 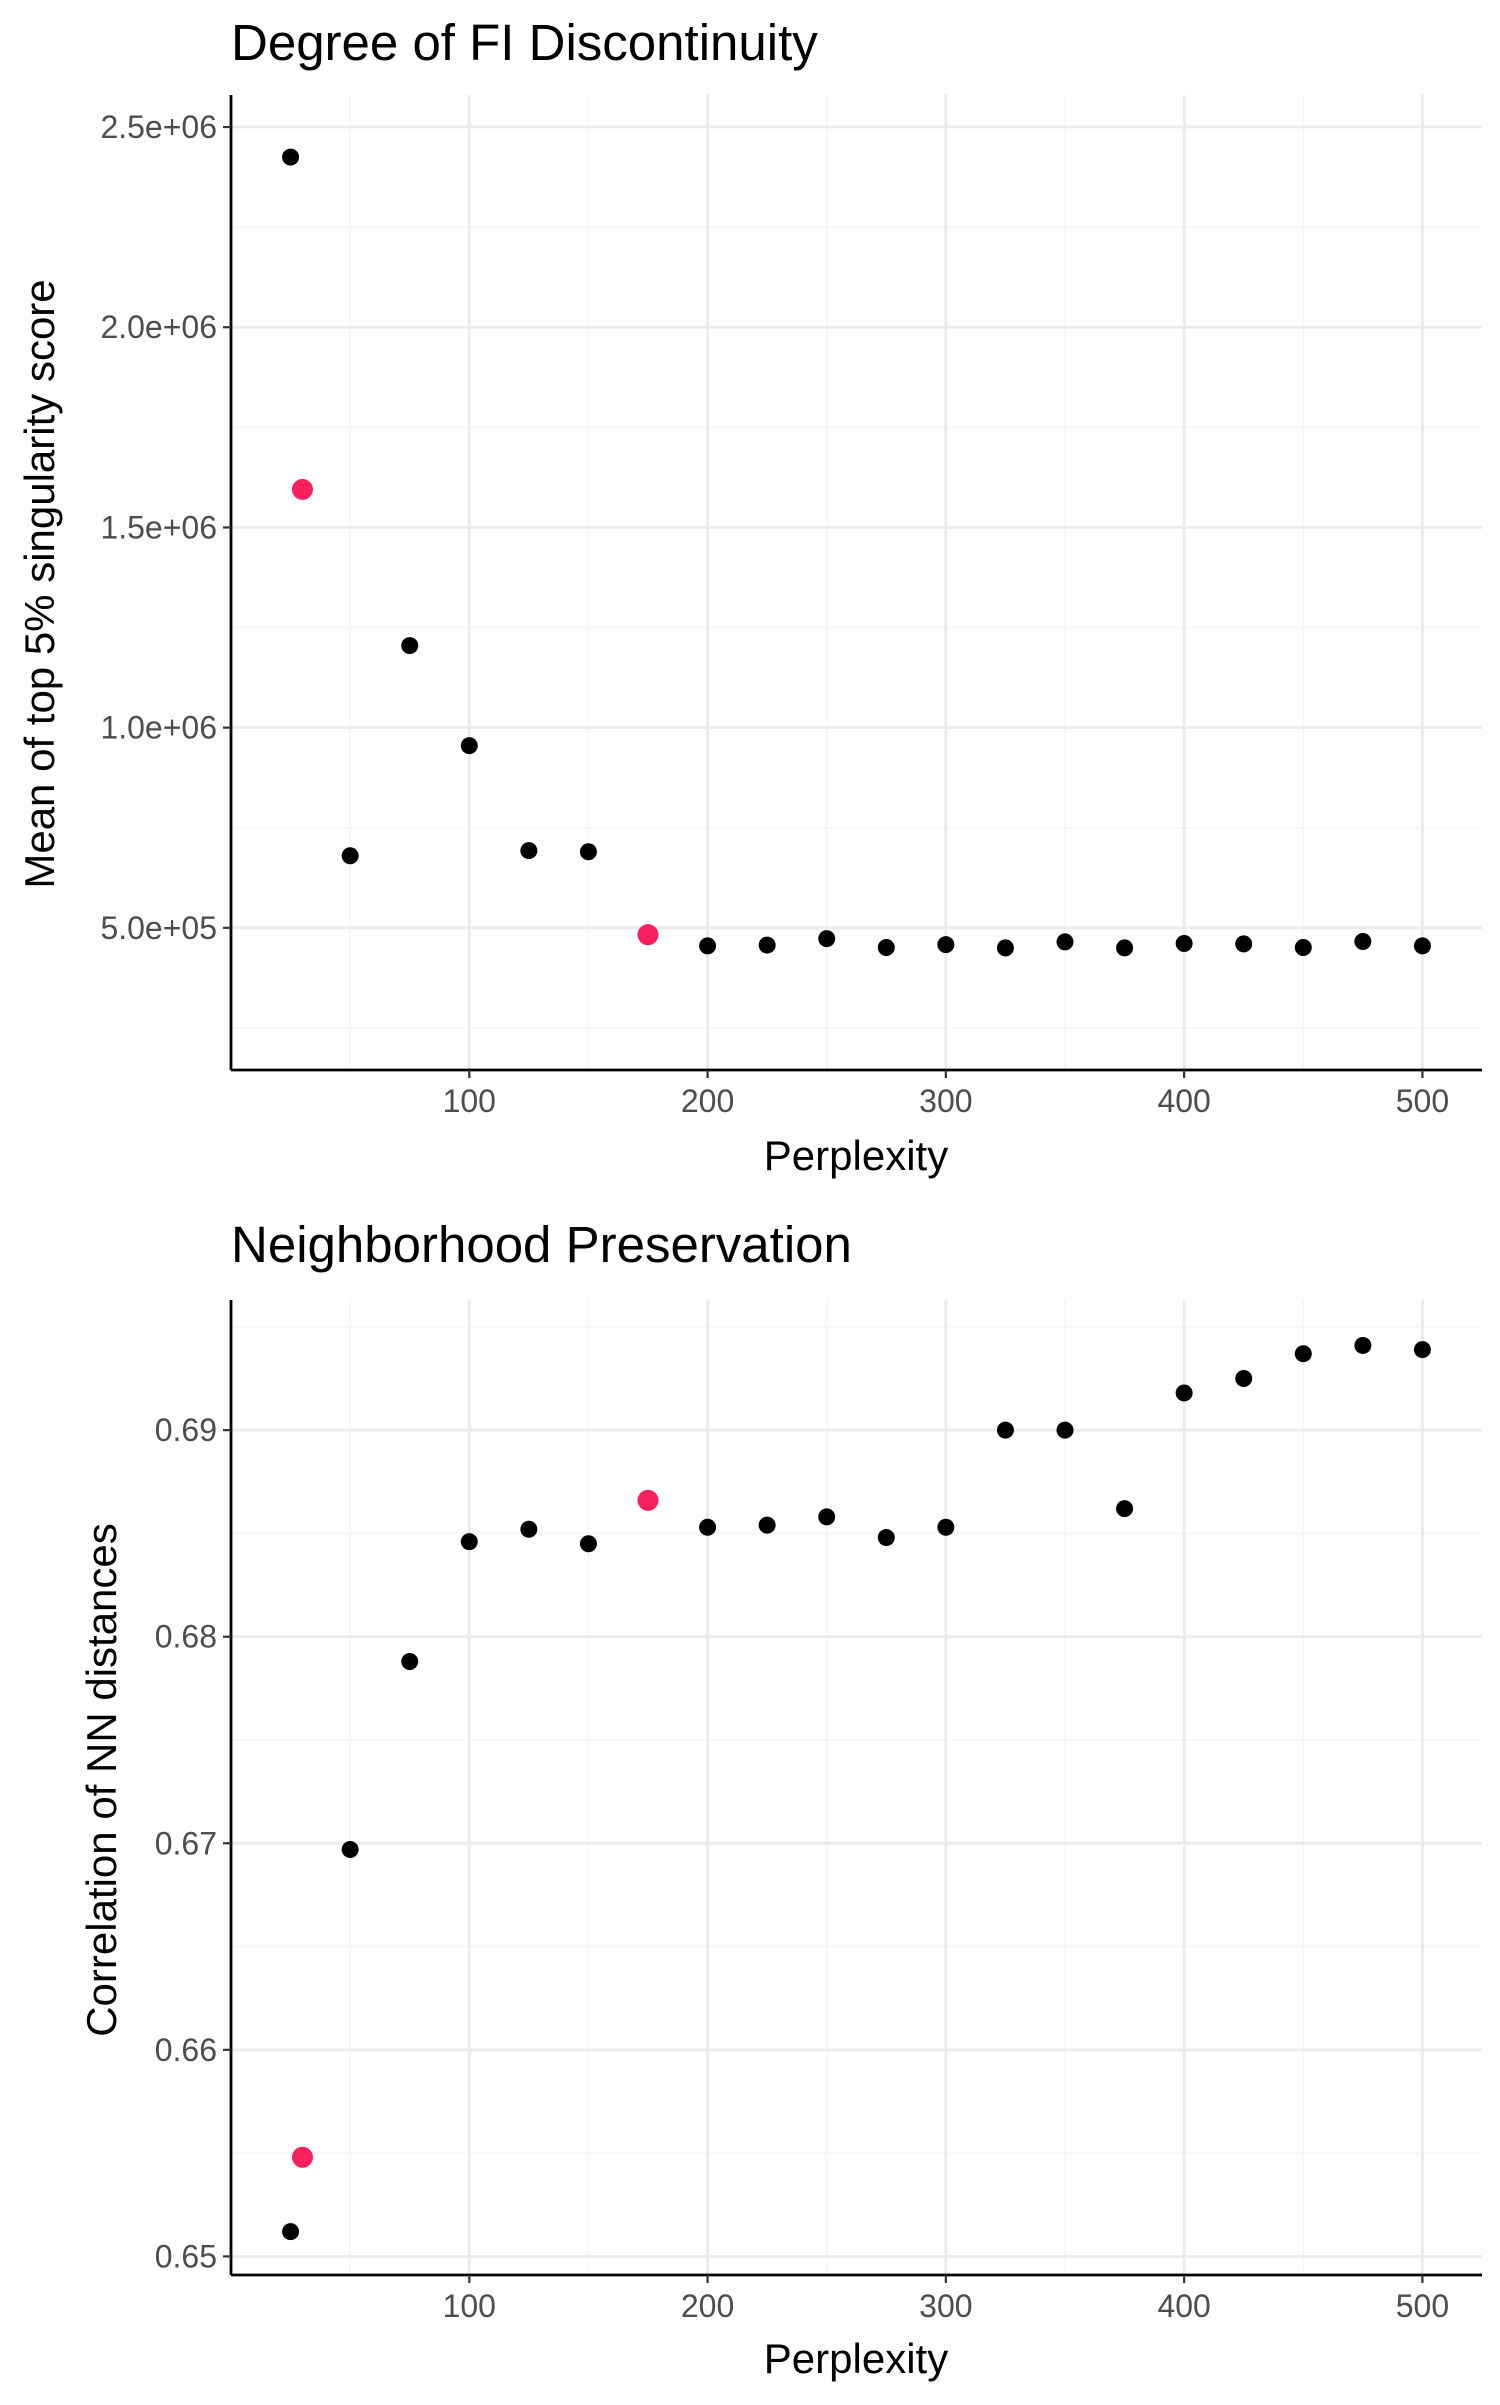 I want to click on chart-title: Degree of FI Discontinuity, so click(x=524, y=42).